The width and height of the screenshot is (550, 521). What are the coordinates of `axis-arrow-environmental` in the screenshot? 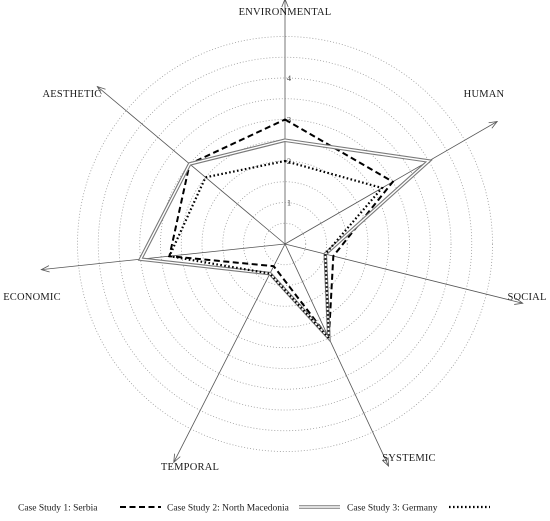 It's located at (285, 4).